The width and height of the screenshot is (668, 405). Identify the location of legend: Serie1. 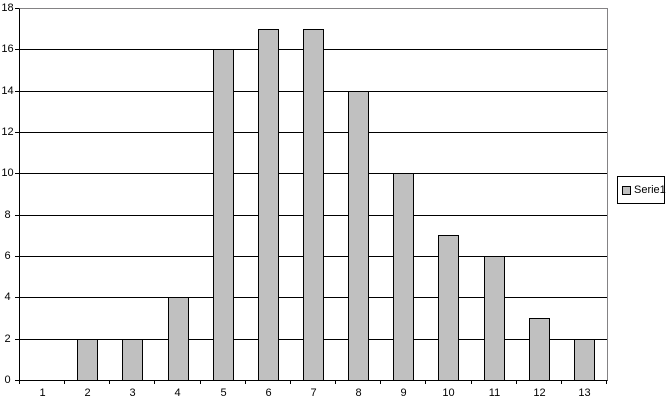
(641, 190).